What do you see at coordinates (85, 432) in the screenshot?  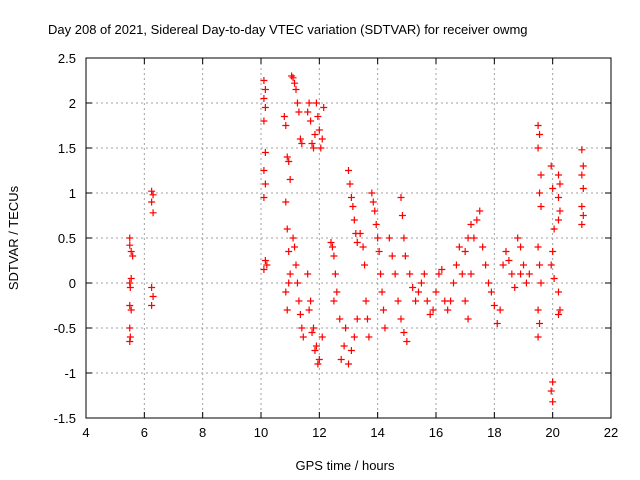 I see `x-tick-label: 4` at bounding box center [85, 432].